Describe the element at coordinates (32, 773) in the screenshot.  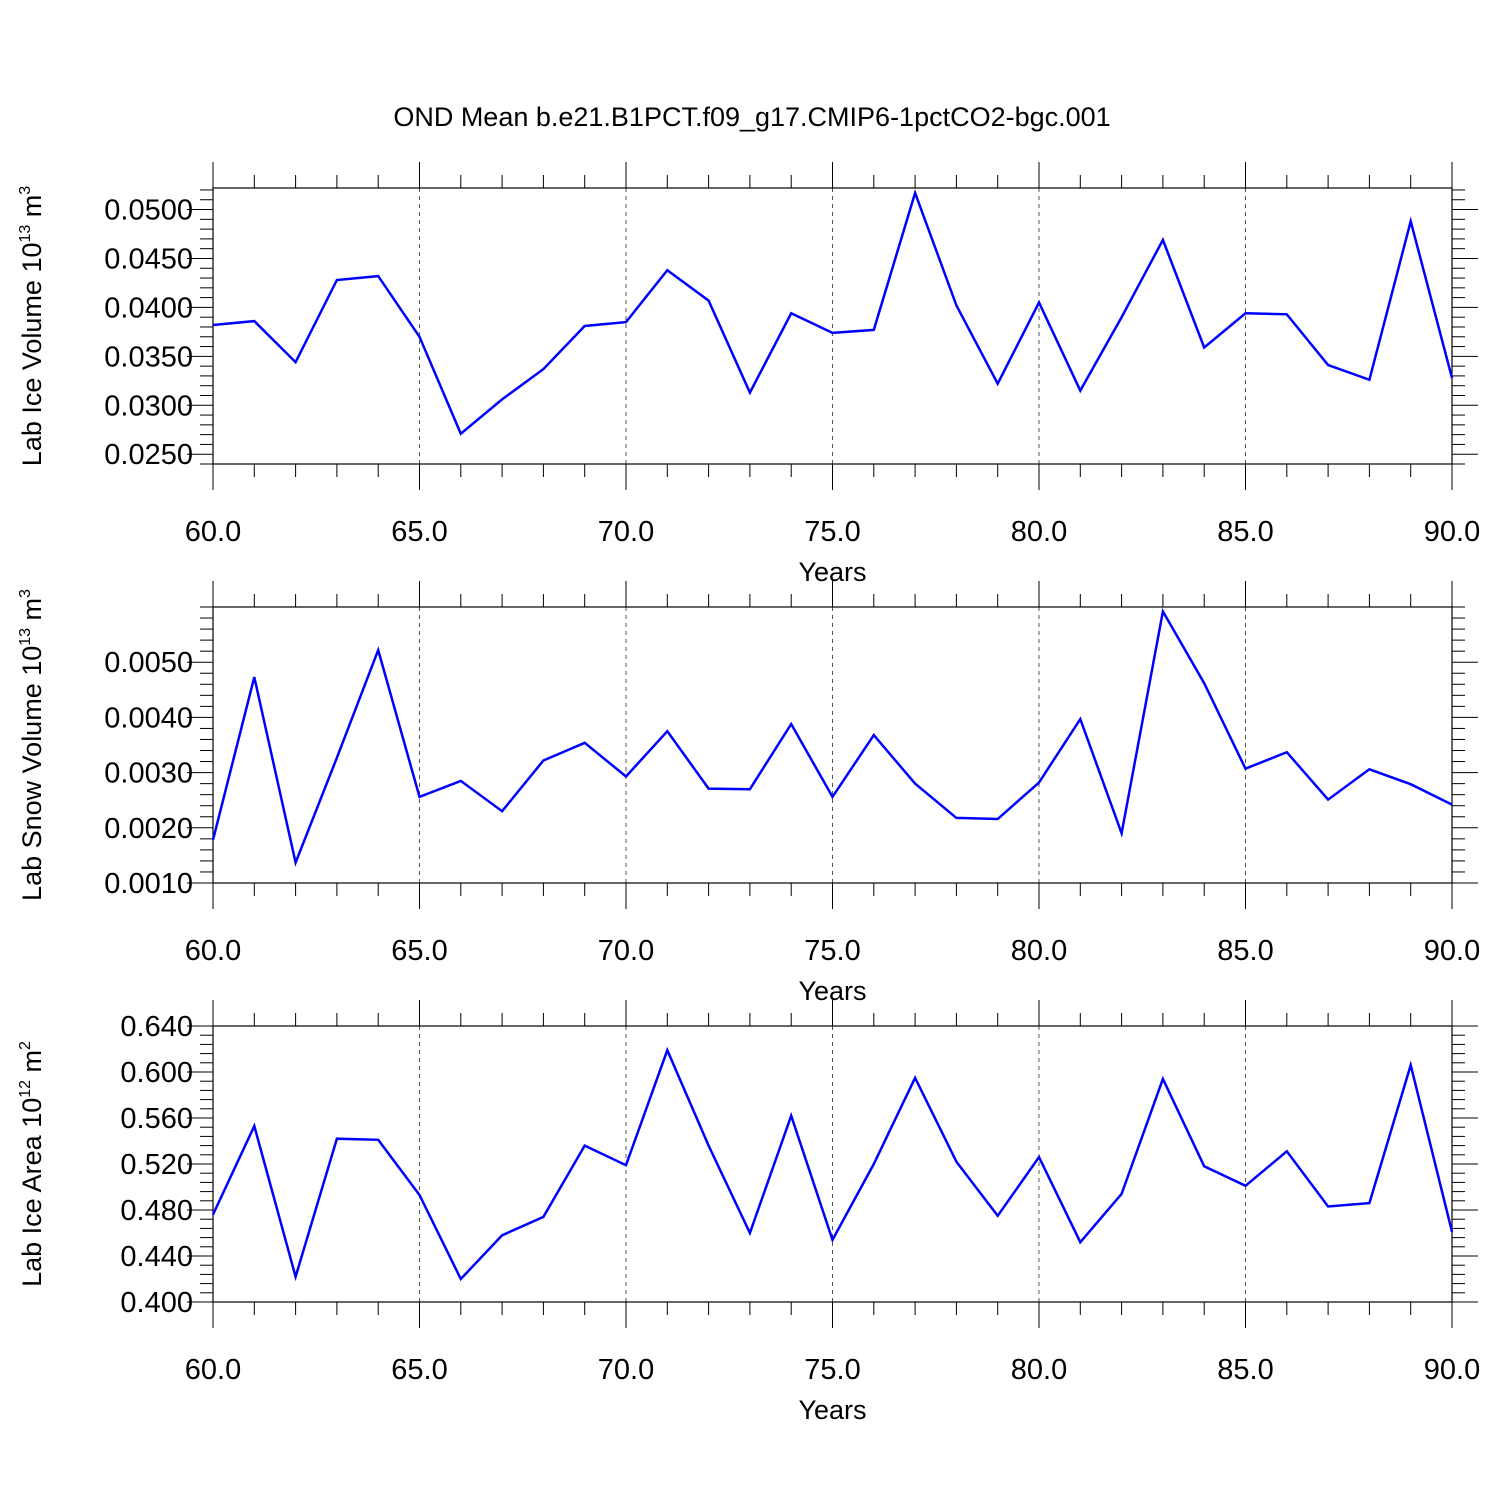
I see `y-axis-title-part: Lab Snow Volume 10` at that location.